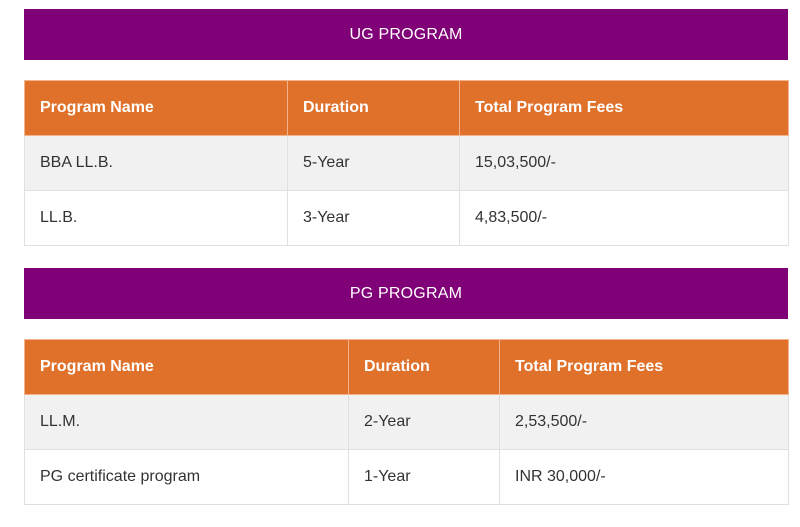  I want to click on fees-cell: 2,53,500/-, so click(644, 422).